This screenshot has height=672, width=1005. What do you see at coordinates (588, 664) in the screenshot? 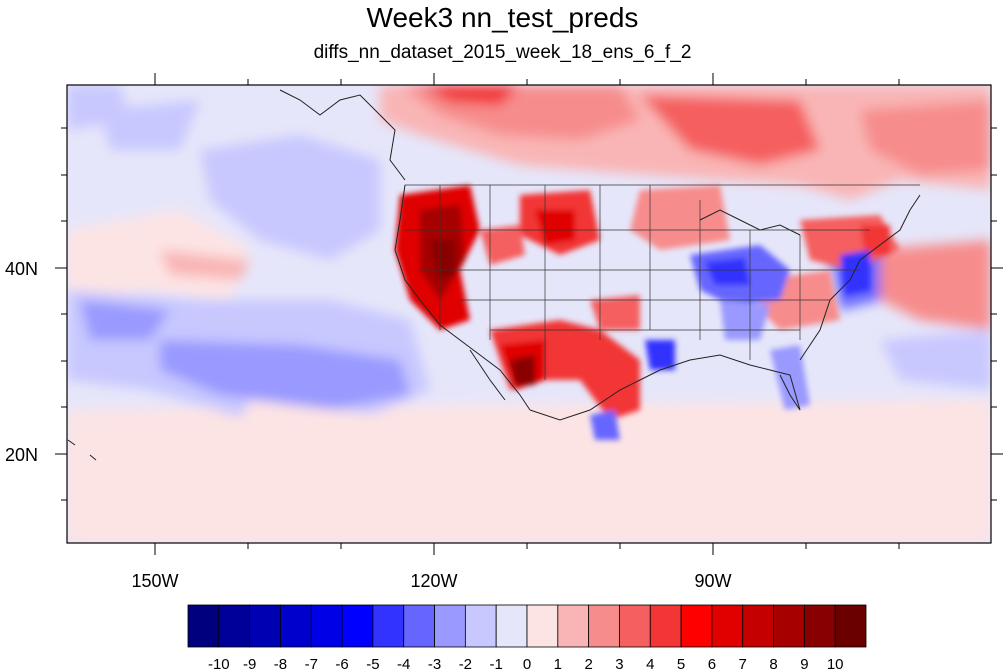
I see `colorbar-tick-label: 2` at bounding box center [588, 664].